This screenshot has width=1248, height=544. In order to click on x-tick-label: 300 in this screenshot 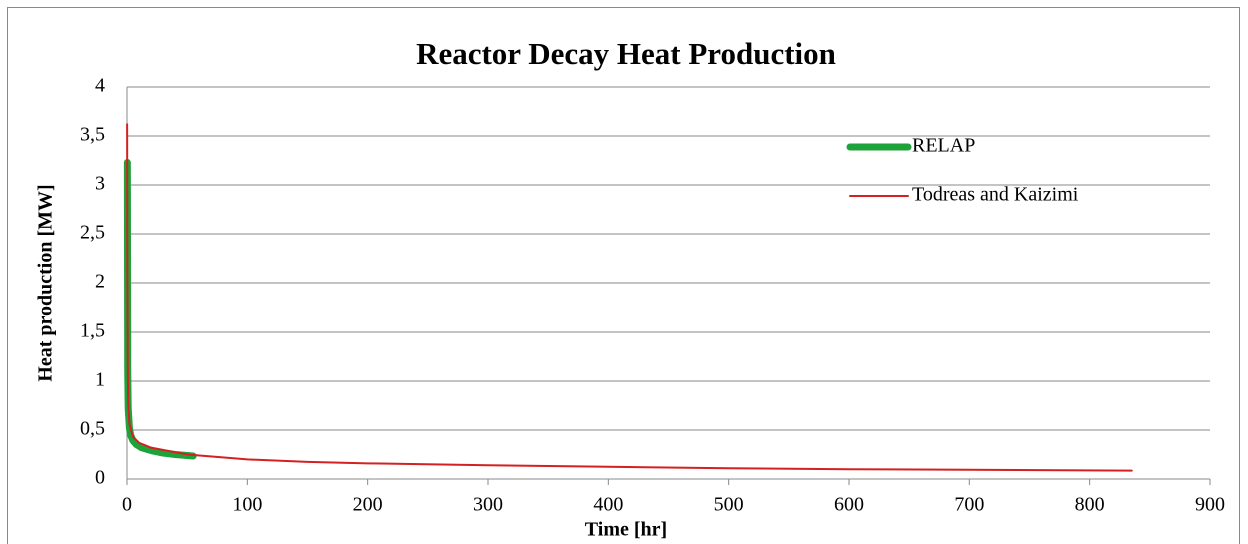, I will do `click(488, 505)`.